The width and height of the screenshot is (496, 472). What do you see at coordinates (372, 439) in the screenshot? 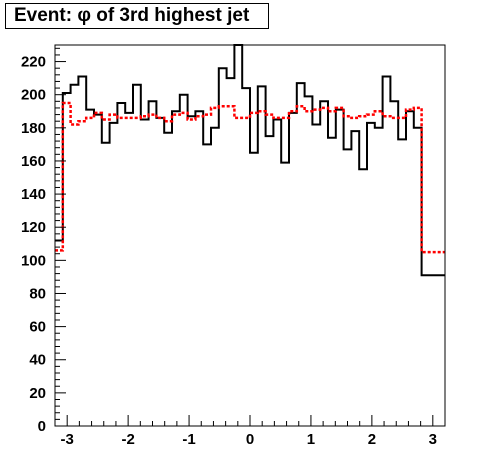
I see `x-tick-label: 2` at bounding box center [372, 439].